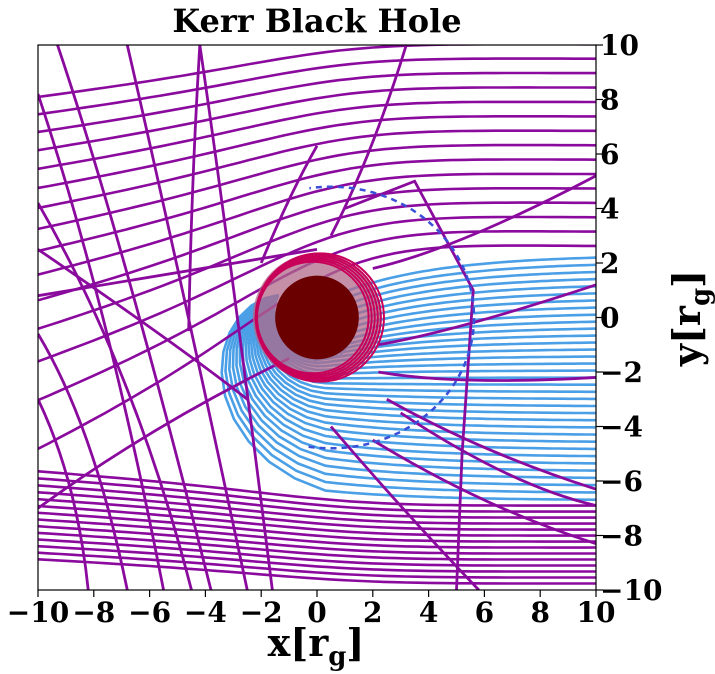 Image resolution: width=715 pixels, height=674 pixels. I want to click on y-tick-label: −8, so click(621, 536).